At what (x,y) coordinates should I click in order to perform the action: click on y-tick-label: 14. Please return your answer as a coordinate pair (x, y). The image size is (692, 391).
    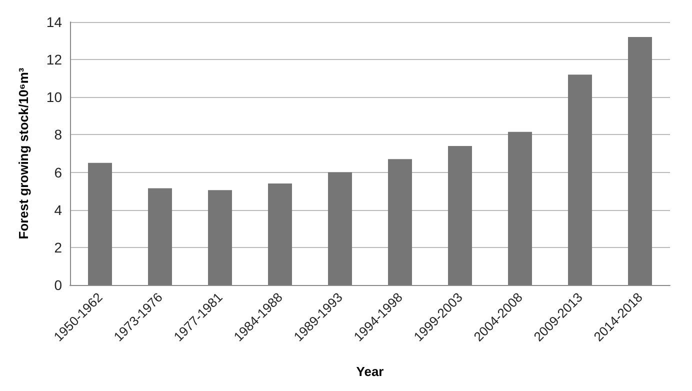
    Looking at the image, I should click on (54, 22).